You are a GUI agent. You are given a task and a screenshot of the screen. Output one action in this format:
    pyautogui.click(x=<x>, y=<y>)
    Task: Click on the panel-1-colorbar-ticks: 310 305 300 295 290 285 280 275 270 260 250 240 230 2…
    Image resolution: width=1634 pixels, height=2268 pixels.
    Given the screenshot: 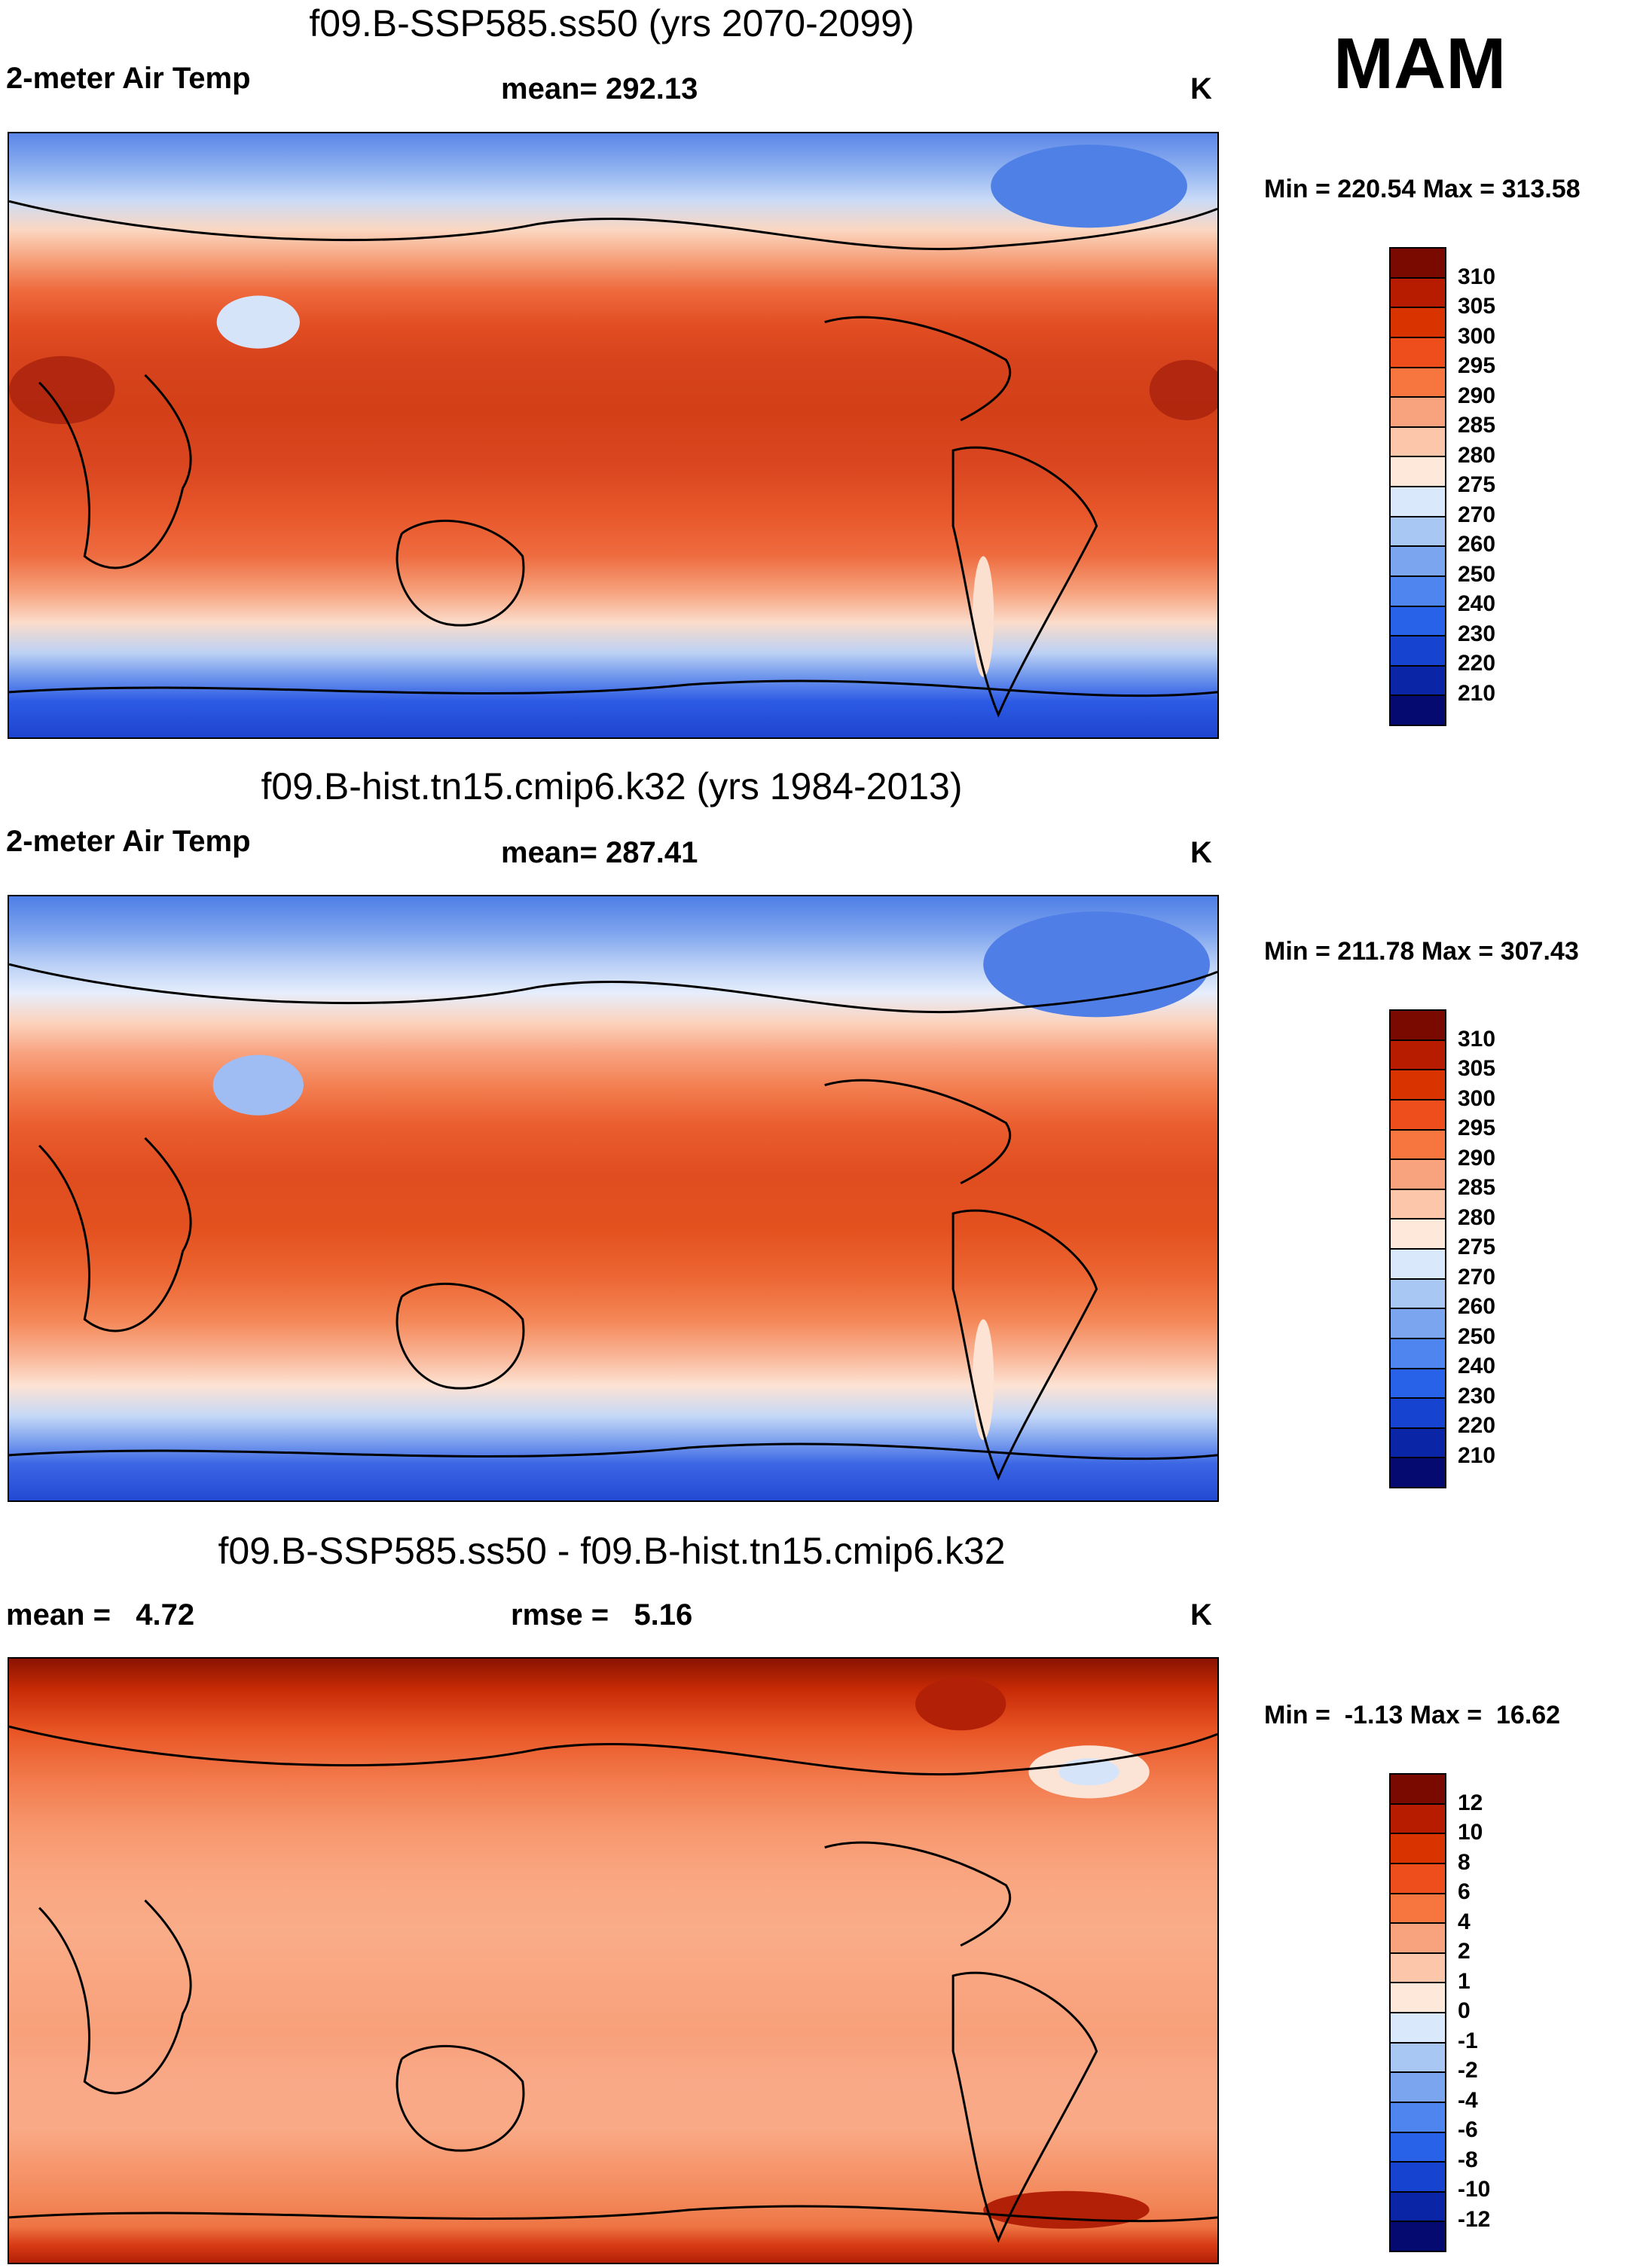 What is the action you would take?
    pyautogui.click(x=1499, y=485)
    